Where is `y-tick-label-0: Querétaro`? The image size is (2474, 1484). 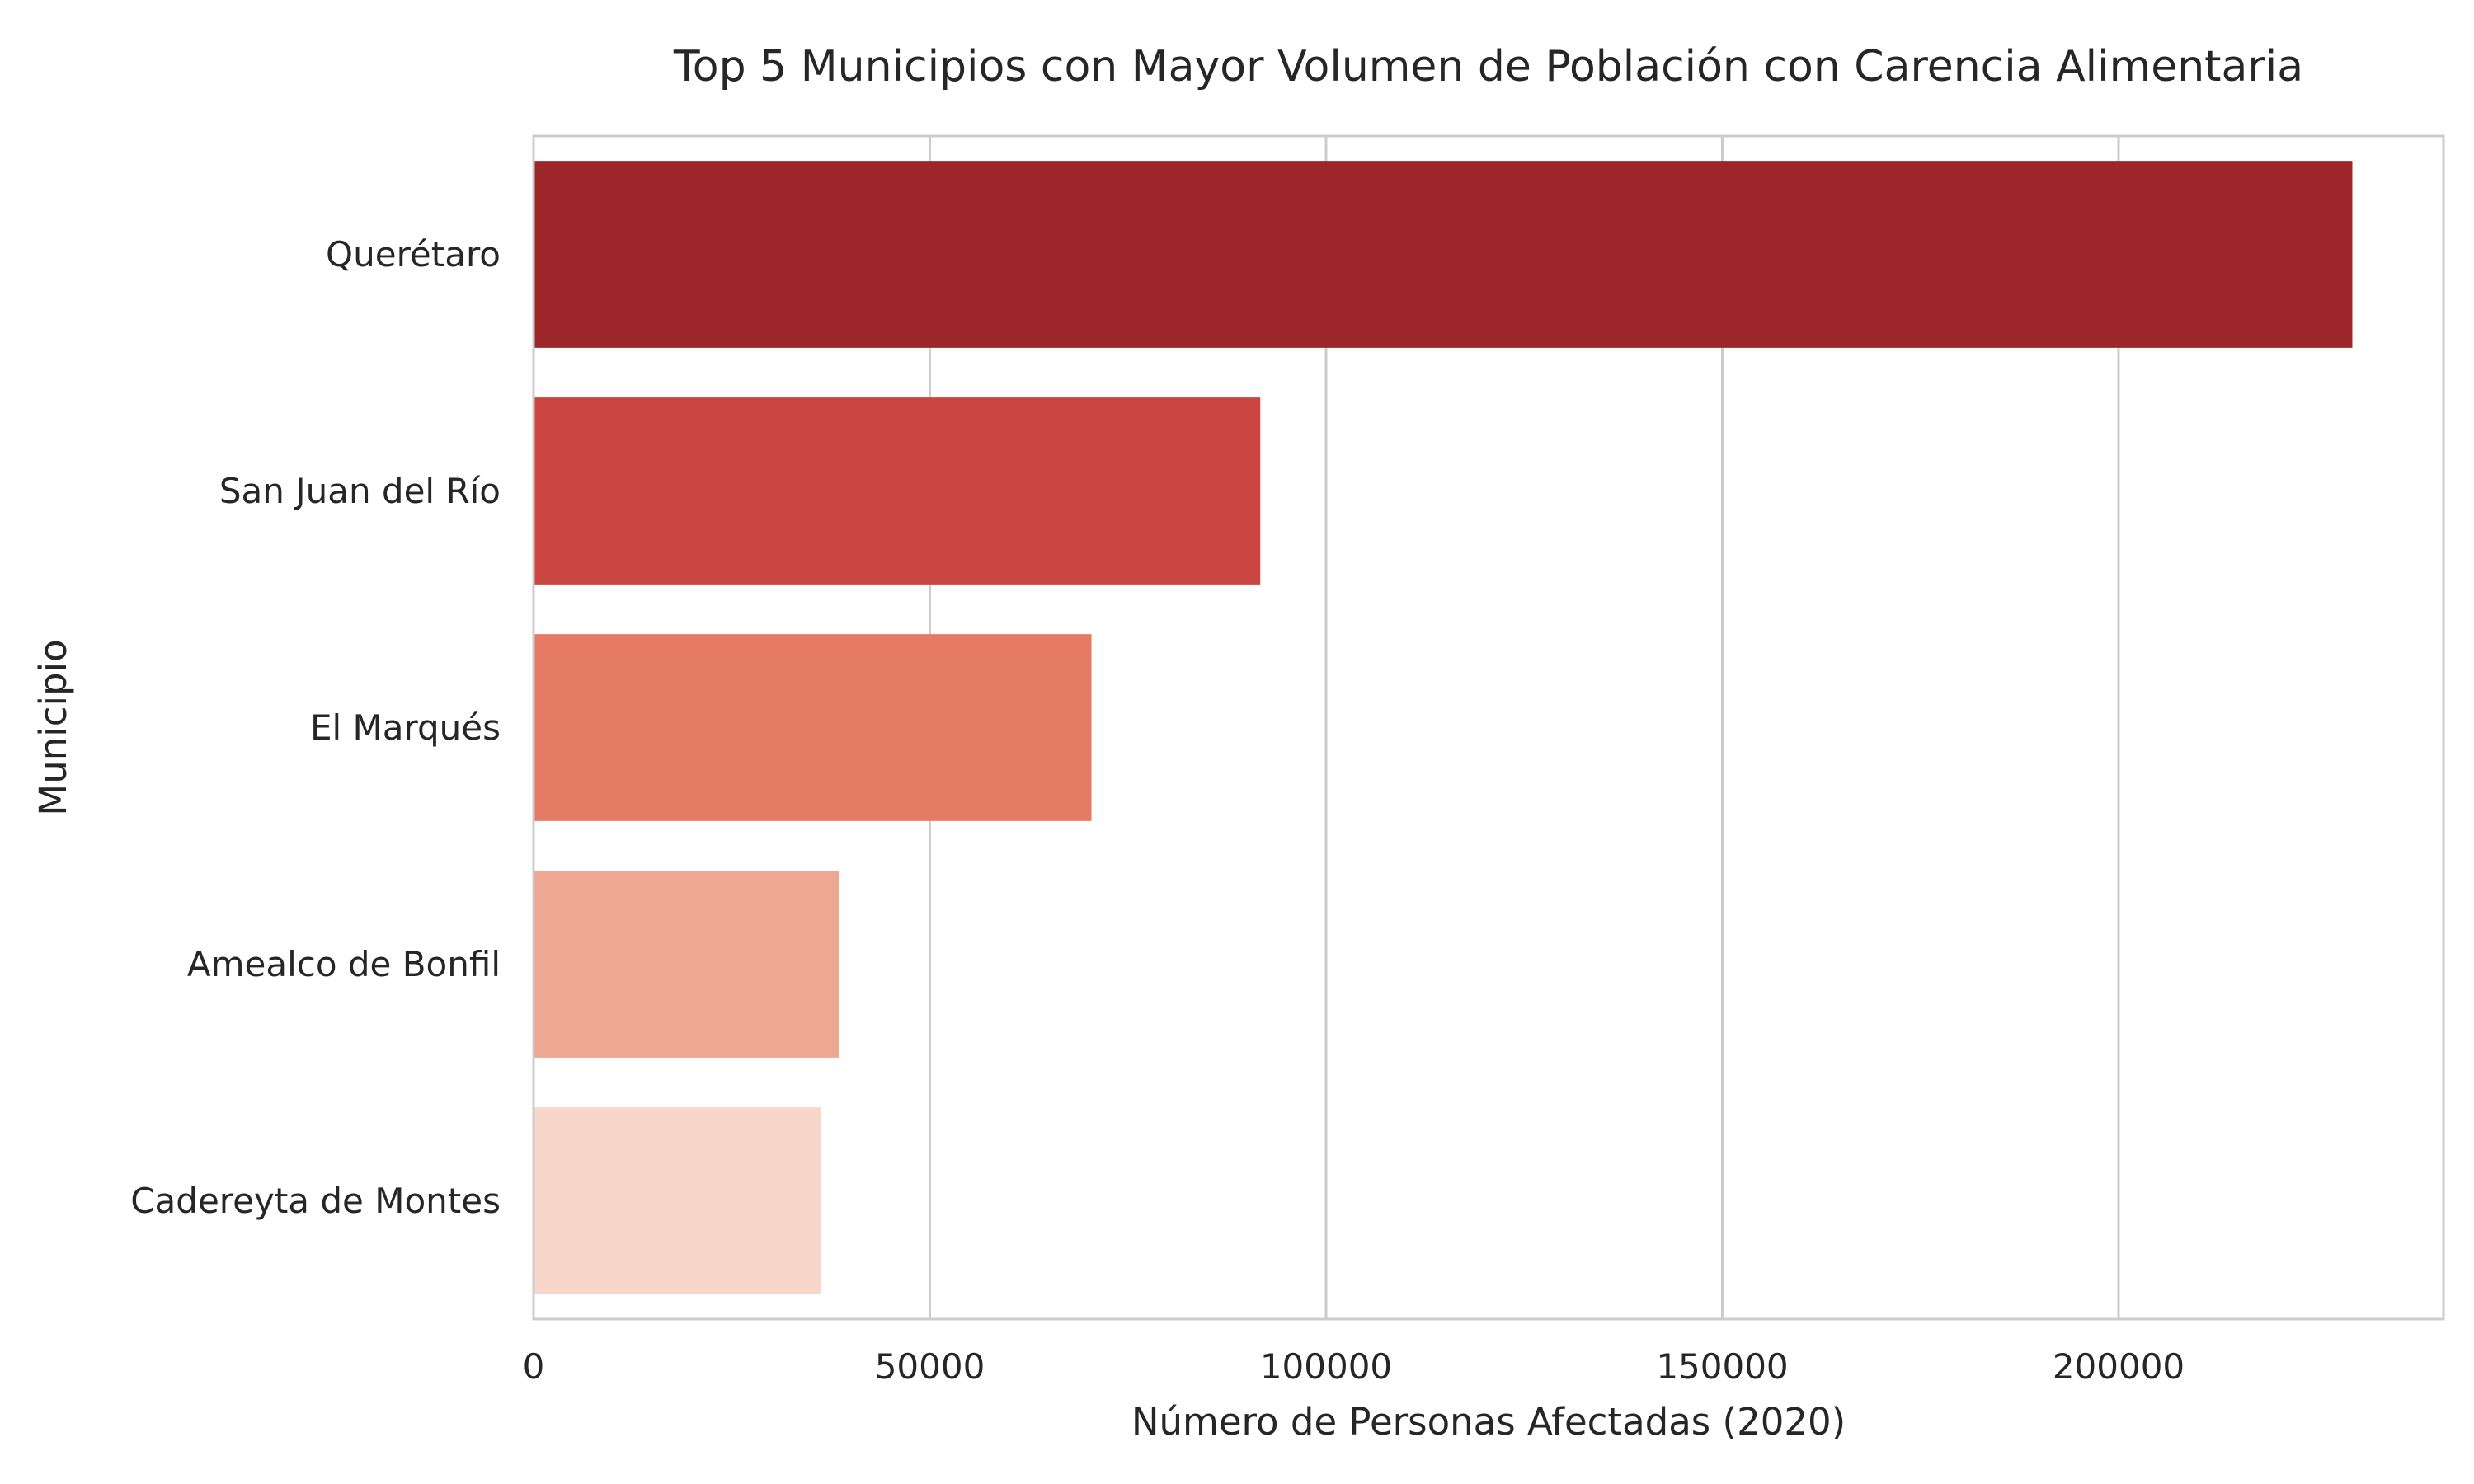 y-tick-label-0: Querétaro is located at coordinates (413, 254).